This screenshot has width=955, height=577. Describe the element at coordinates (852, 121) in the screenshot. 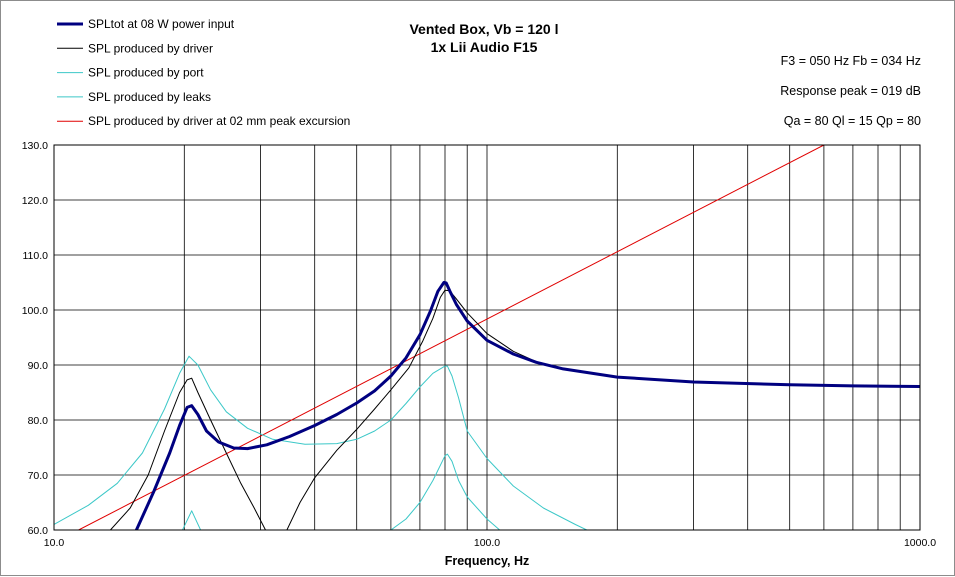

I see `info-q-values: Qa = 80 Ql = 15 Qp = 80` at that location.